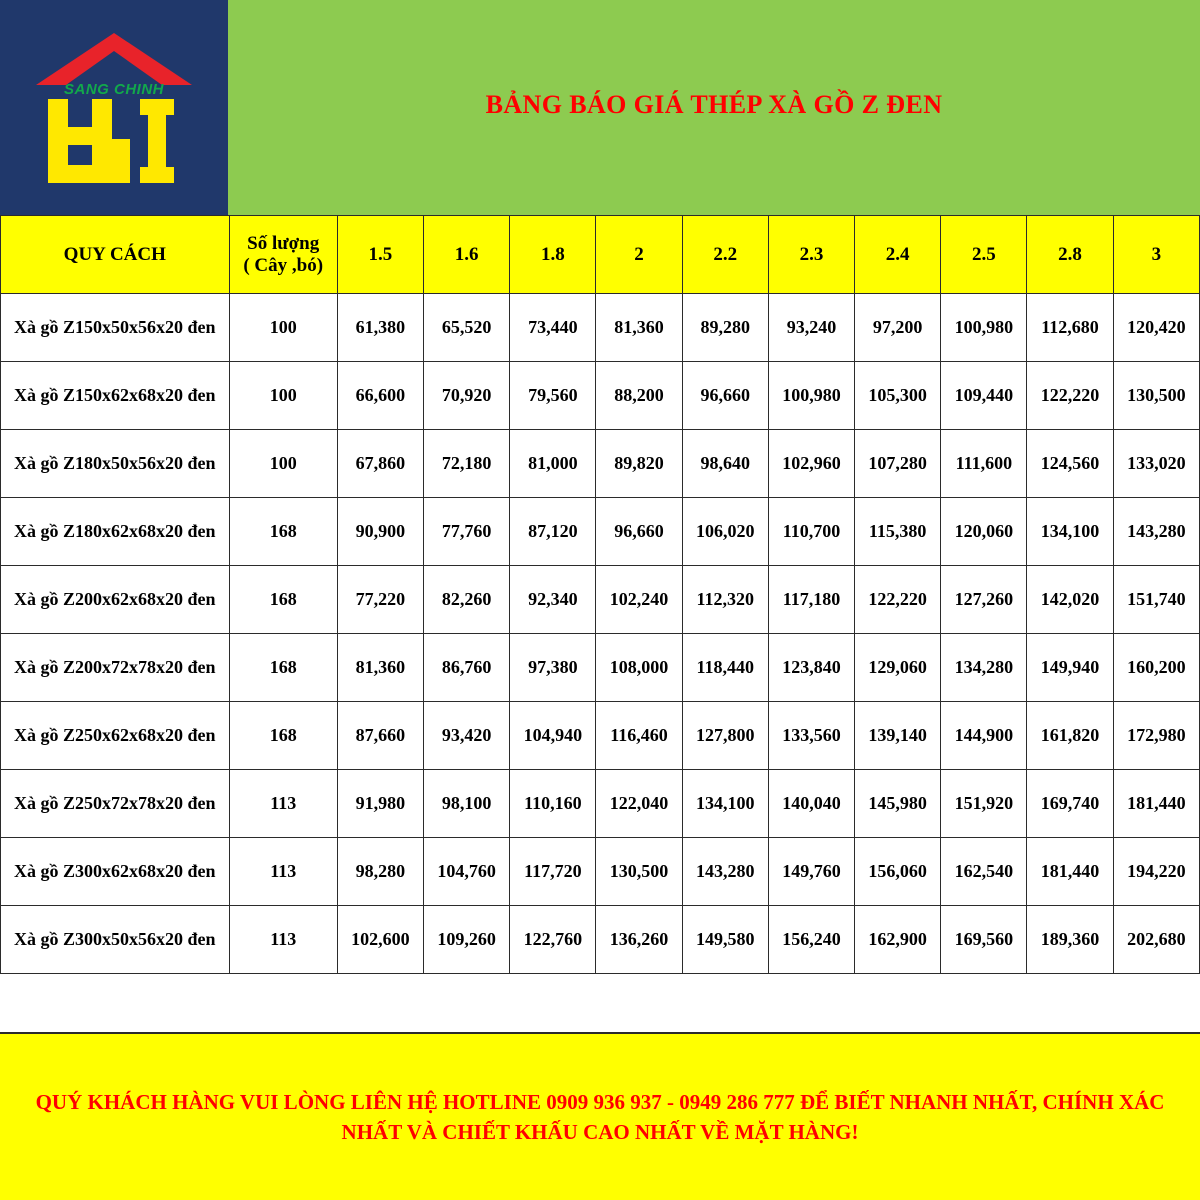 This screenshot has height=1200, width=1200. I want to click on cell-price: 100,980, so click(811, 395).